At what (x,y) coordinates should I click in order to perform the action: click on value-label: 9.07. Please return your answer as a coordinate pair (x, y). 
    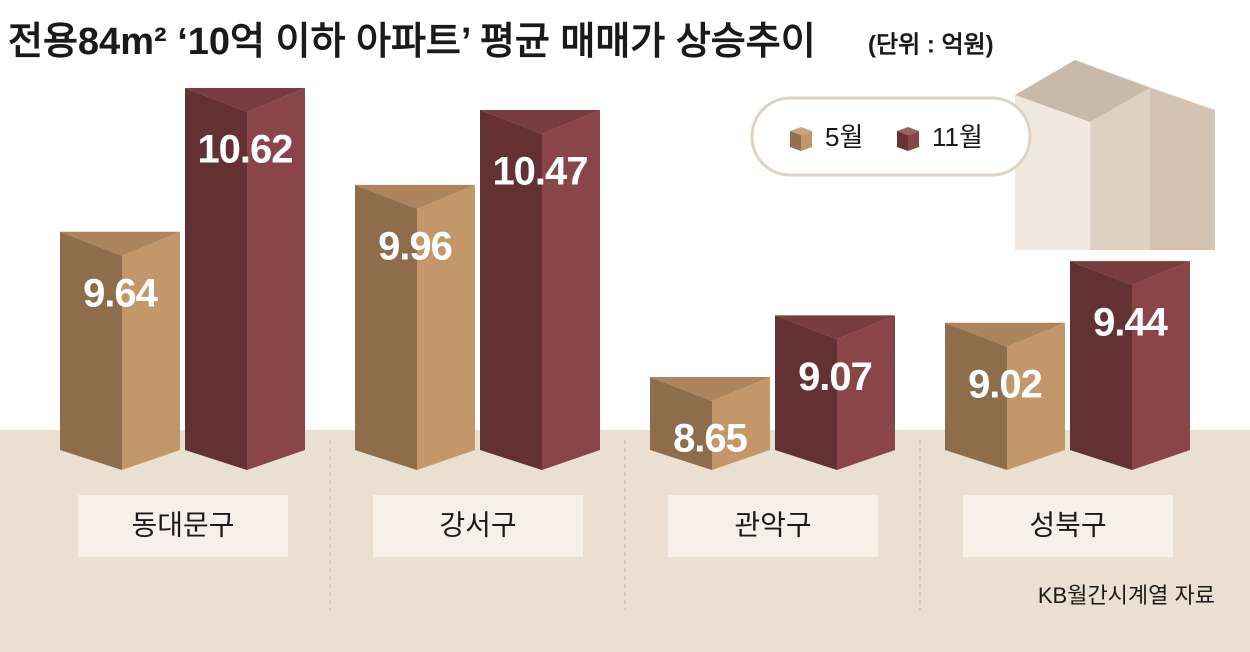
    Looking at the image, I should click on (835, 377).